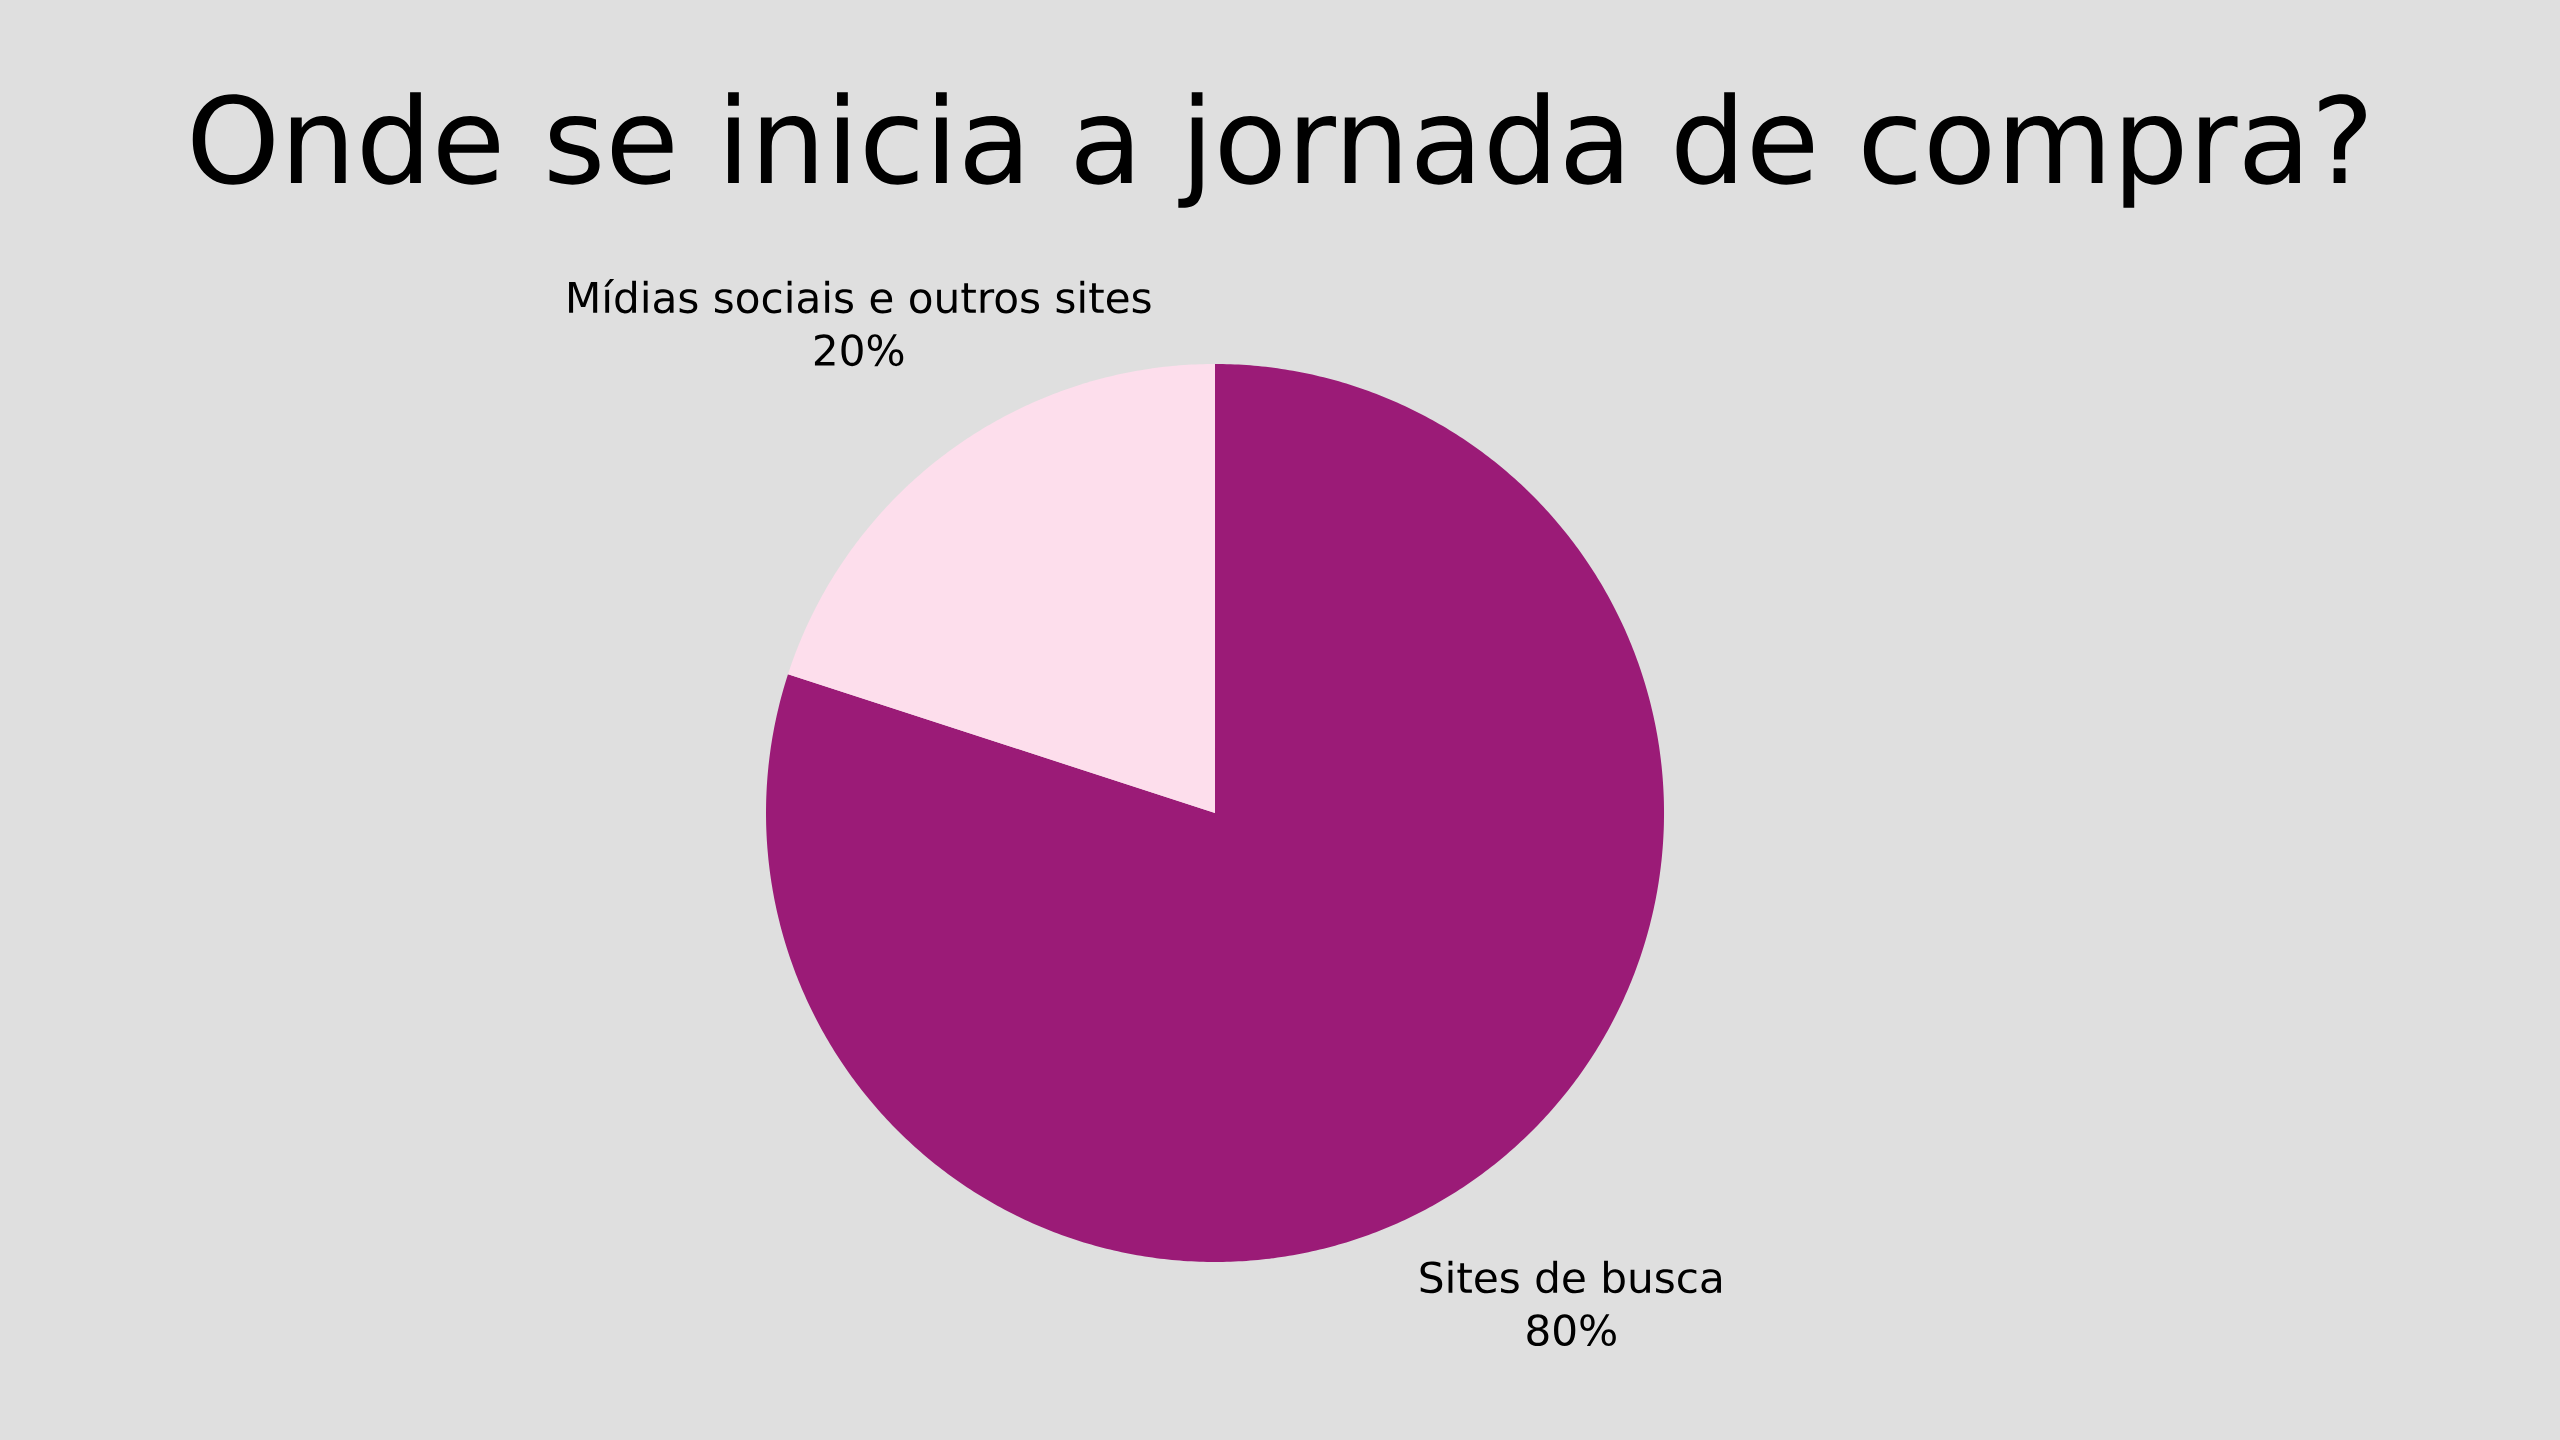  Describe the element at coordinates (859, 350) in the screenshot. I see `data-label: 20%` at that location.